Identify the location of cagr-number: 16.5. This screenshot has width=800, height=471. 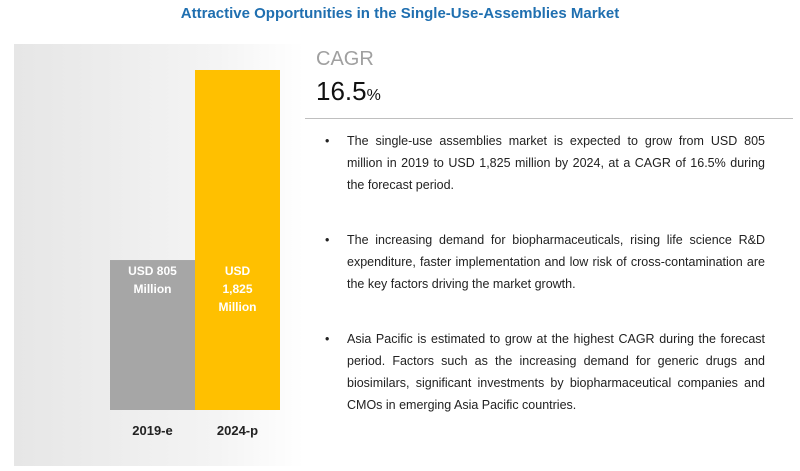
(341, 91).